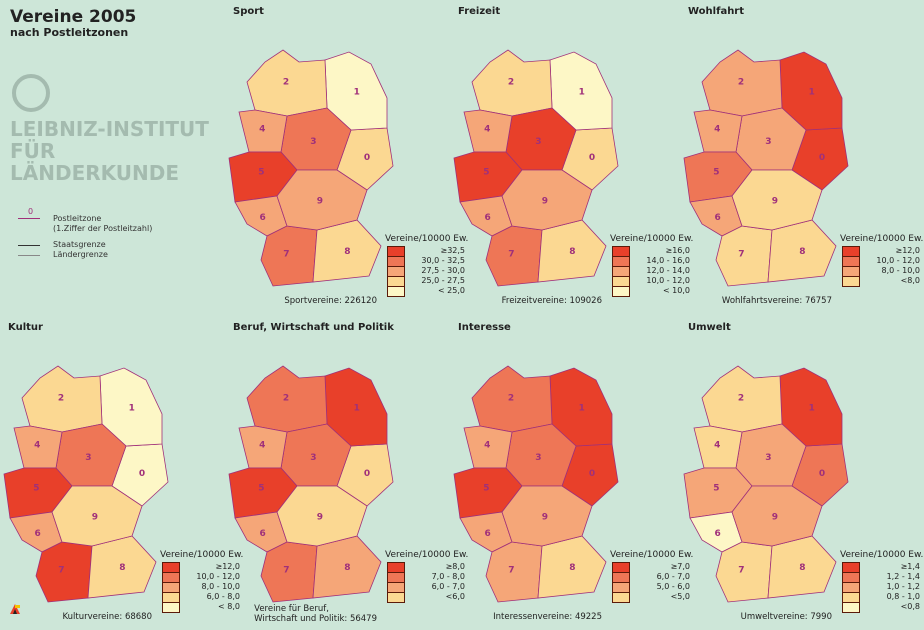  What do you see at coordinates (313, 327) in the screenshot?
I see `map-title: Beruf, Wirtschaft und Politik` at bounding box center [313, 327].